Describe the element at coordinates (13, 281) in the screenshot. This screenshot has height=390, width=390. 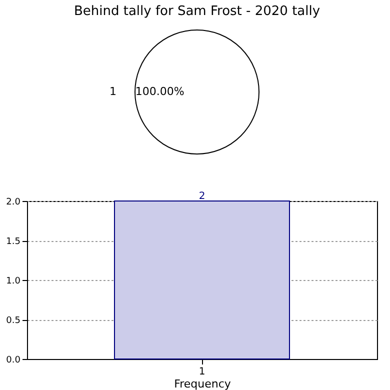
I see `y-tick-label: 1.0` at that location.